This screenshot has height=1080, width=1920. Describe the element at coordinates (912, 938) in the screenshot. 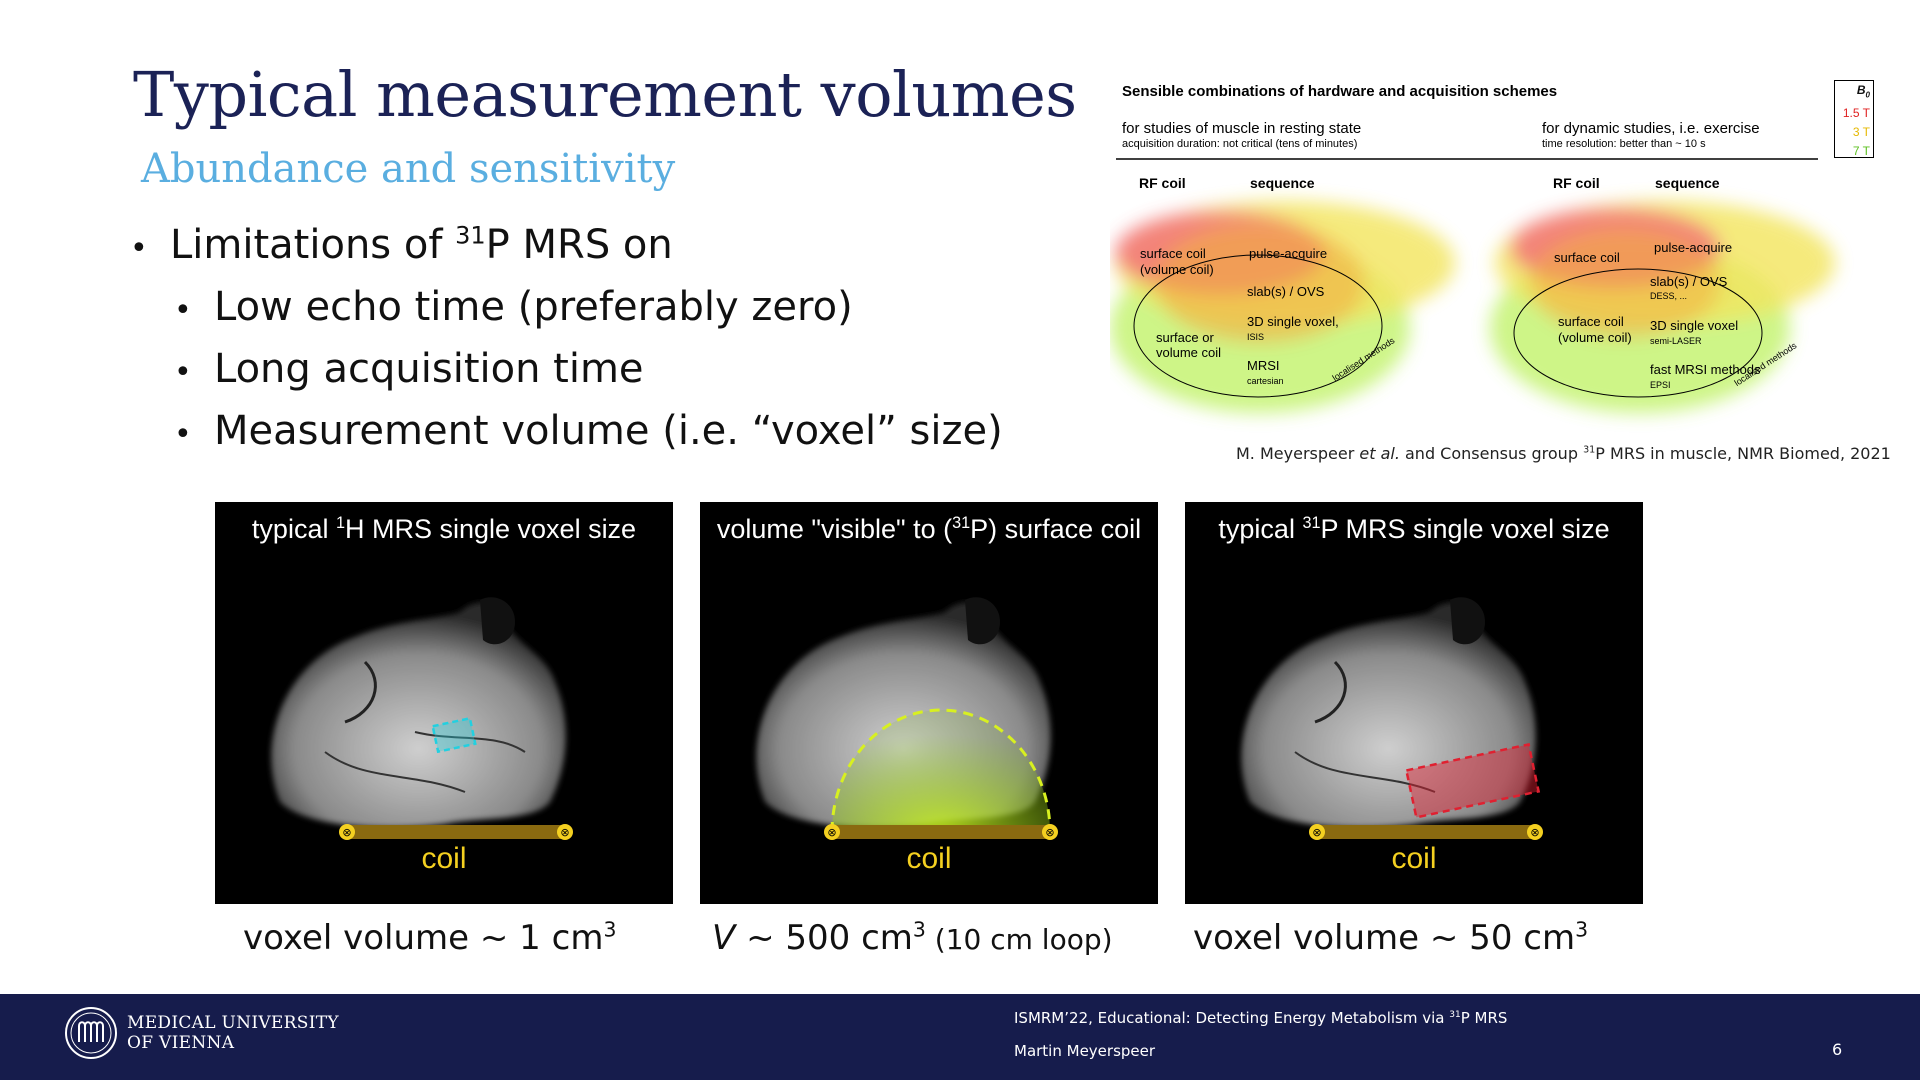

I see `caption-coil: V ~ 500 cm3 (10 cm loop)` at that location.